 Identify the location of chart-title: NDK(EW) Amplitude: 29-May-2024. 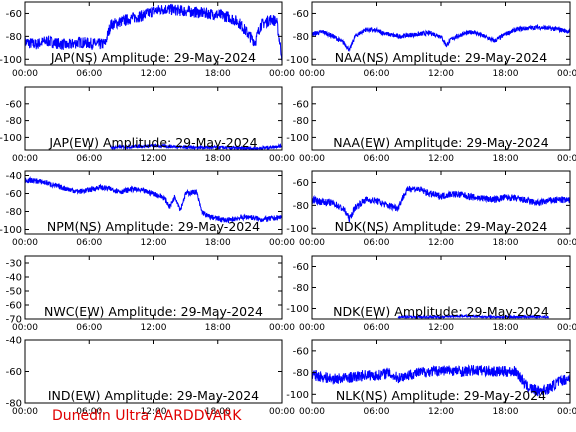
(441, 311).